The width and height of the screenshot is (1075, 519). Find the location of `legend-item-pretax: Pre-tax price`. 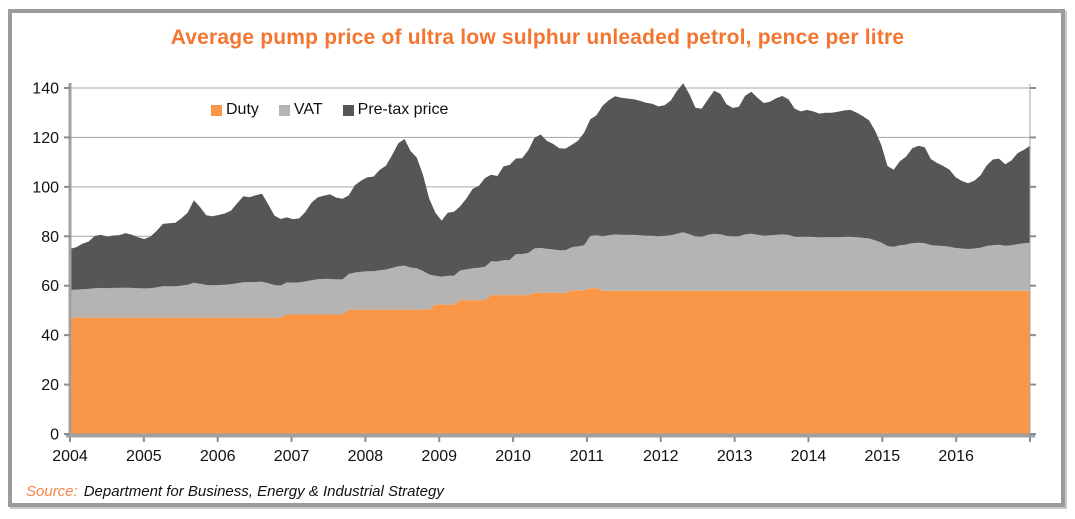

legend-item-pretax: Pre-tax price is located at coordinates (395, 110).